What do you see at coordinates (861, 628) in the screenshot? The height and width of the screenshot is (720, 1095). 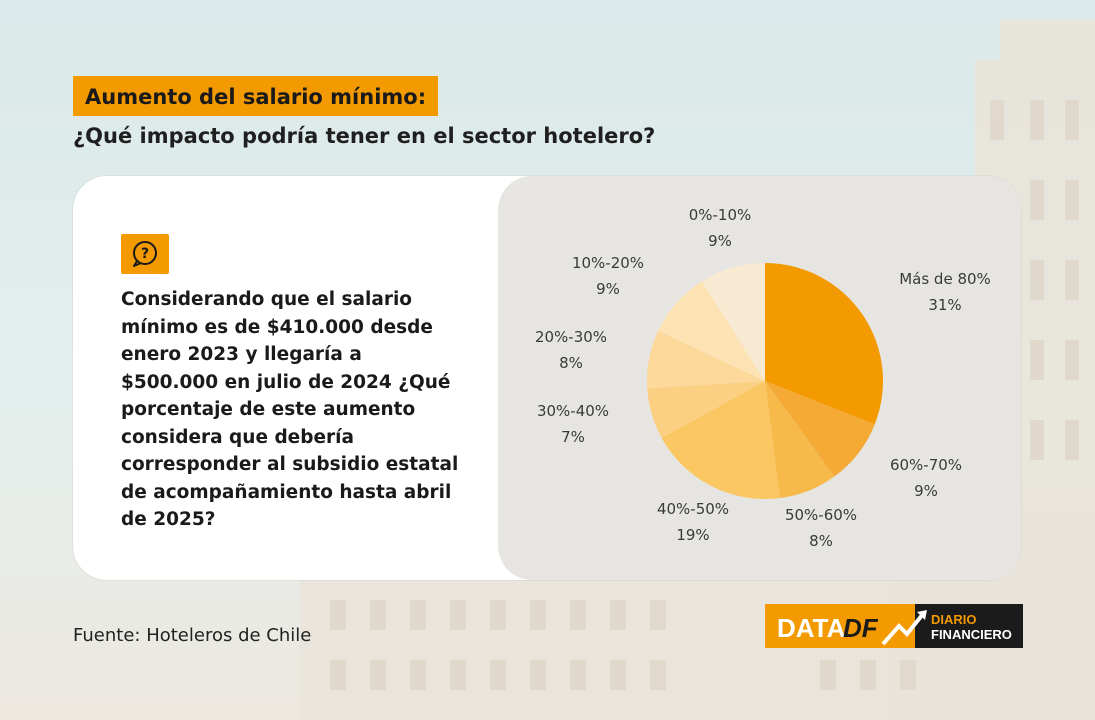 I see `logo-df-text: DF` at bounding box center [861, 628].